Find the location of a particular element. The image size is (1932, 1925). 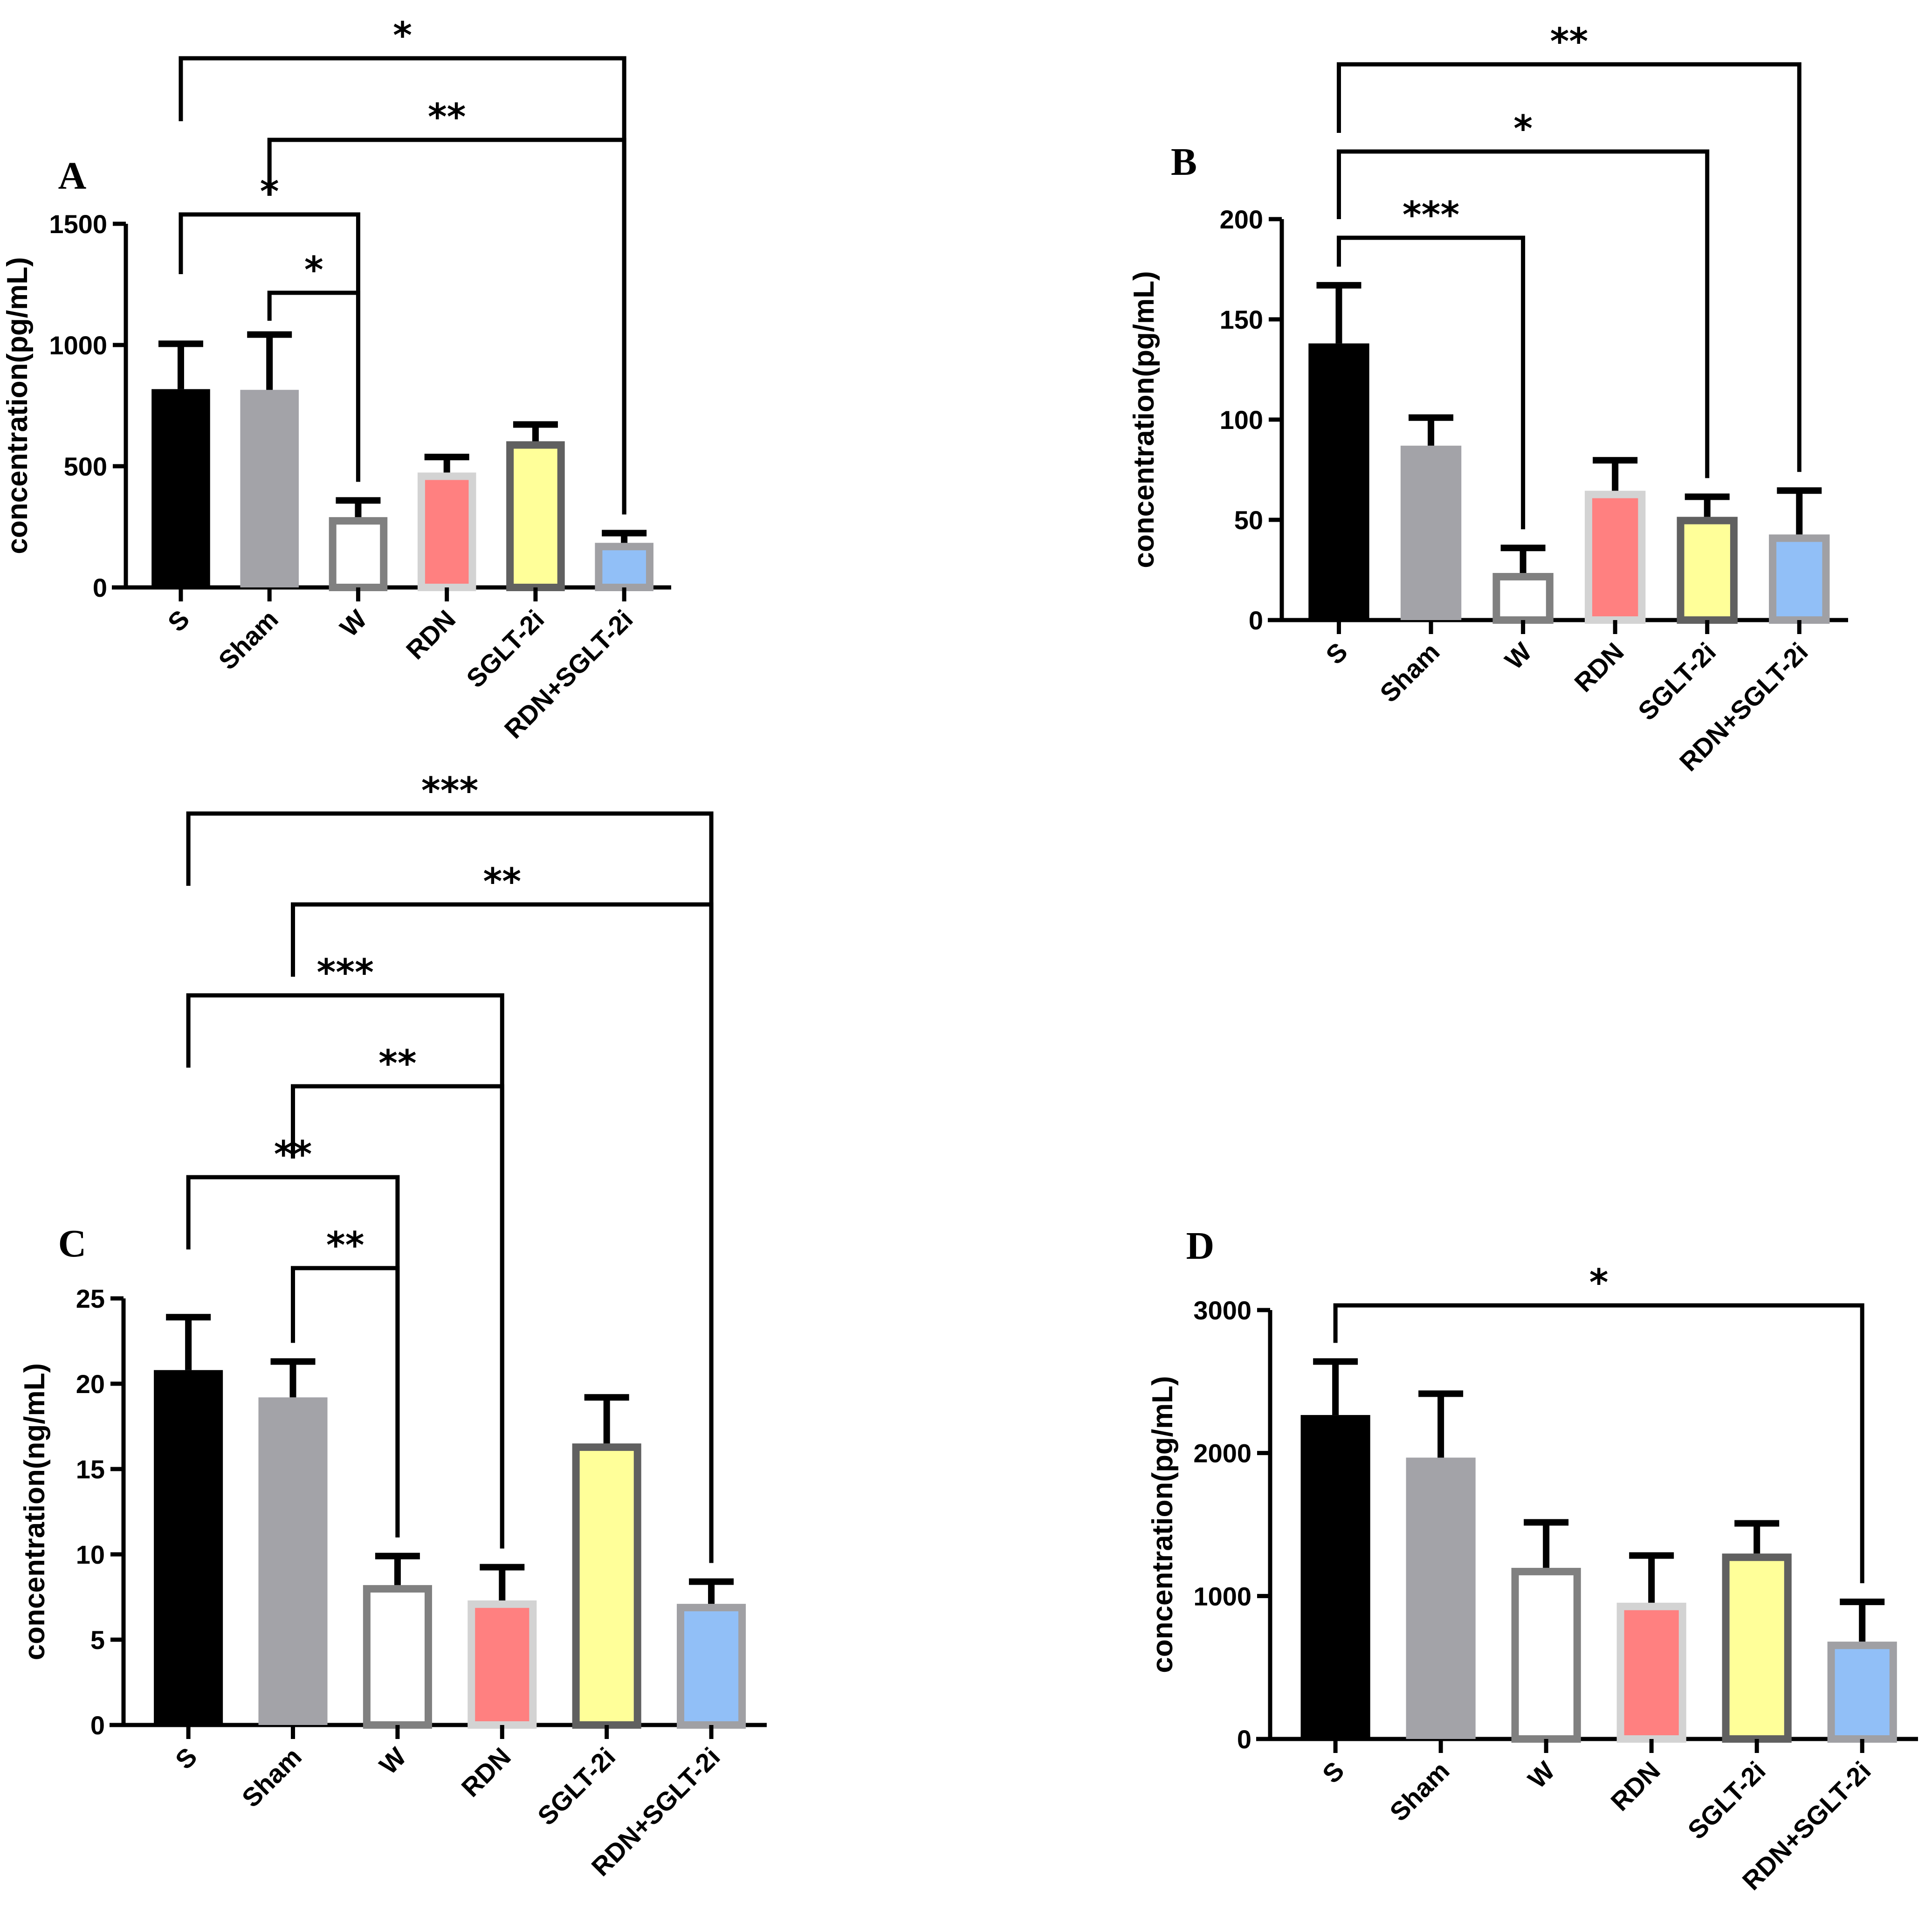

y-tick-label: 50 is located at coordinates (1248, 520).